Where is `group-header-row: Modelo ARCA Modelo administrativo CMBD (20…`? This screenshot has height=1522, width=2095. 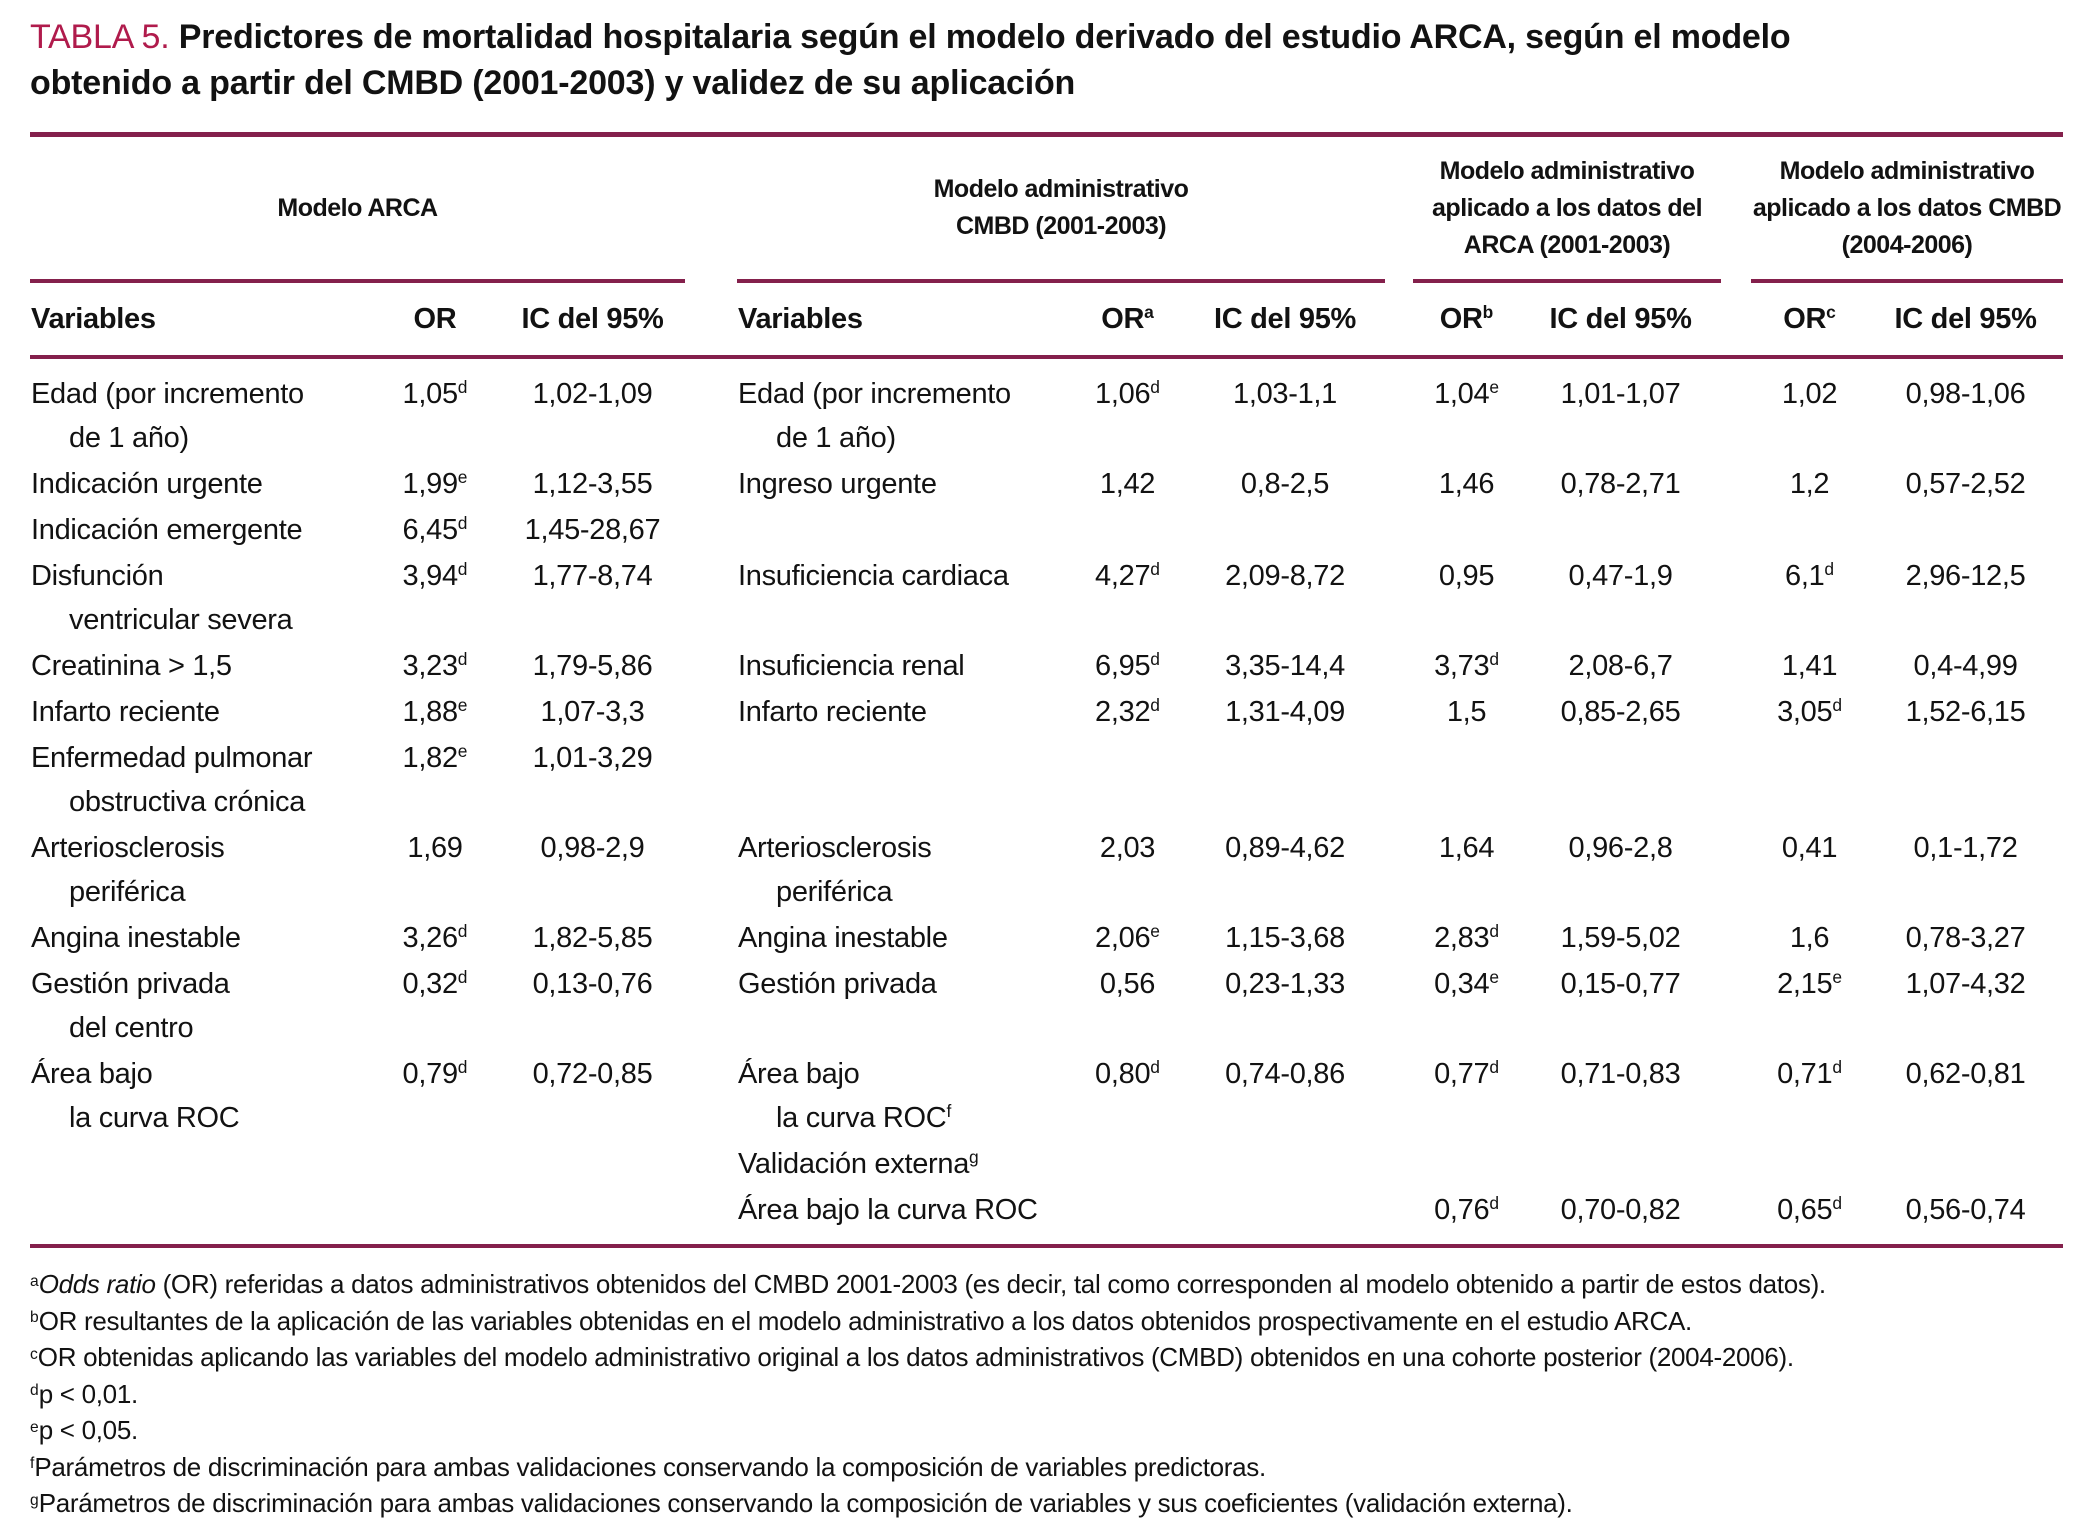 group-header-row: Modelo ARCA Modelo administrativo CMBD (20… is located at coordinates (1047, 210).